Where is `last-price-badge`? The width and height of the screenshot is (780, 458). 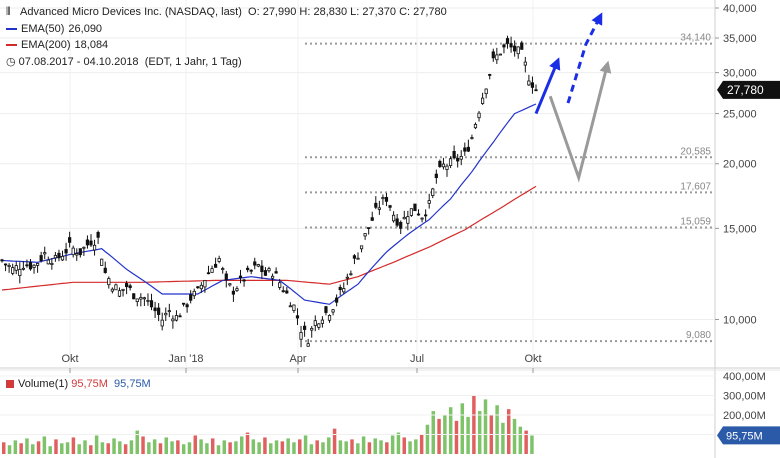
last-price-badge is located at coordinates (748, 89).